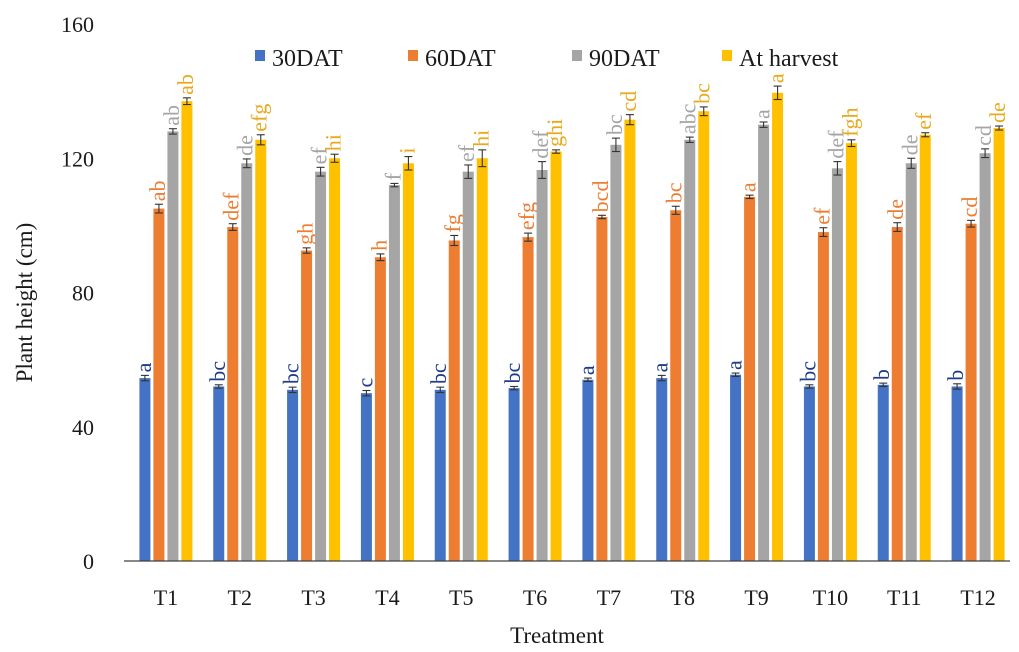  I want to click on significance-letter: gh, so click(305, 234).